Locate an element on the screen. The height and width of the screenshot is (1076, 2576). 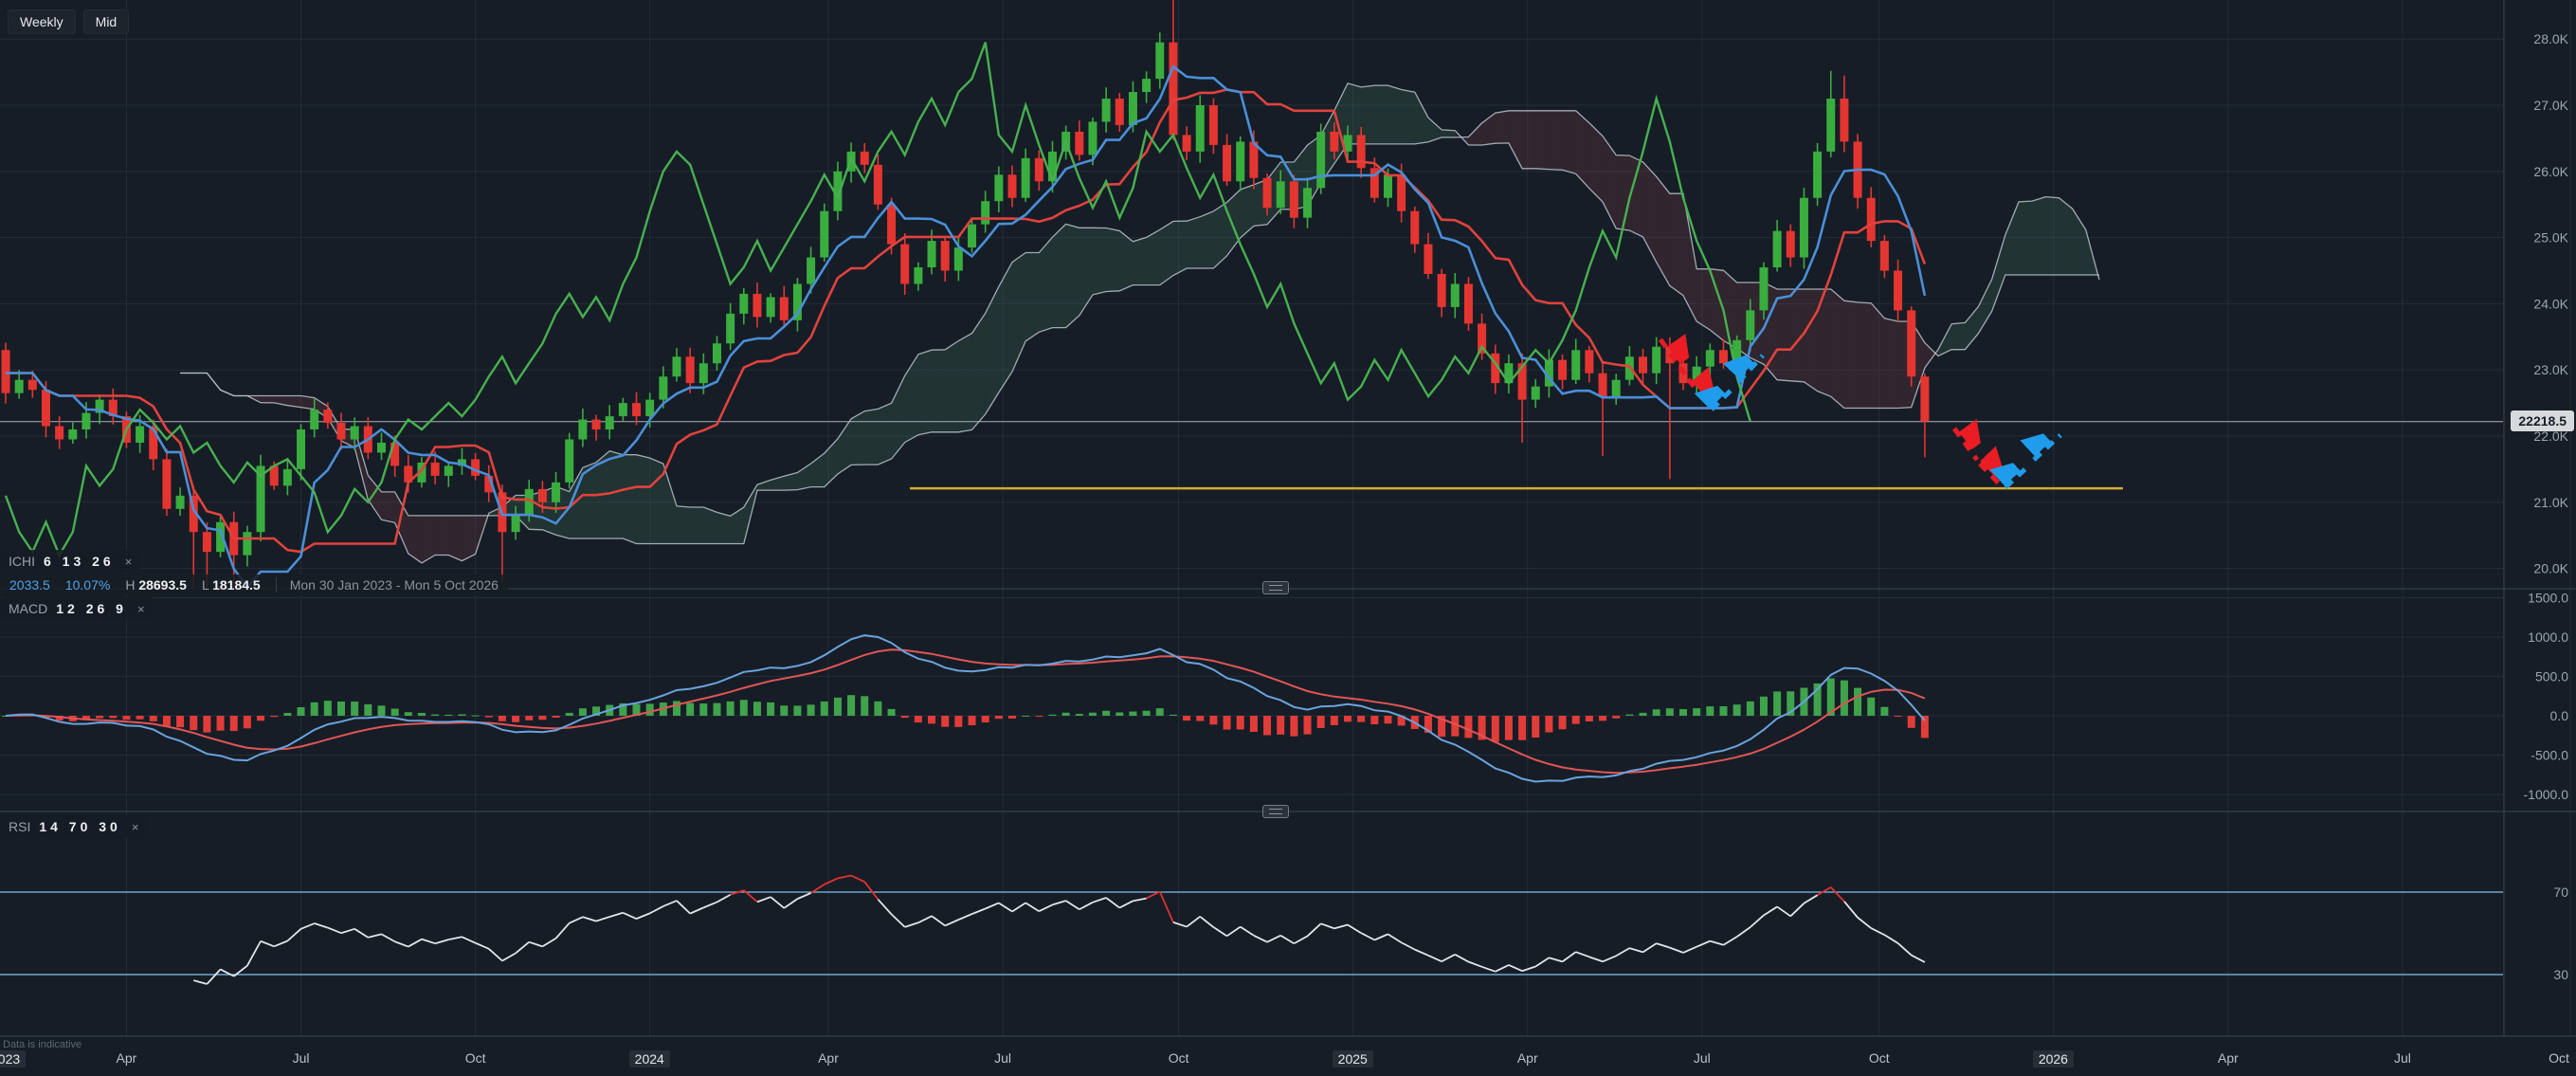
ichimoku-indicator-label: ICHI 6 13 26 × is located at coordinates (70, 562).